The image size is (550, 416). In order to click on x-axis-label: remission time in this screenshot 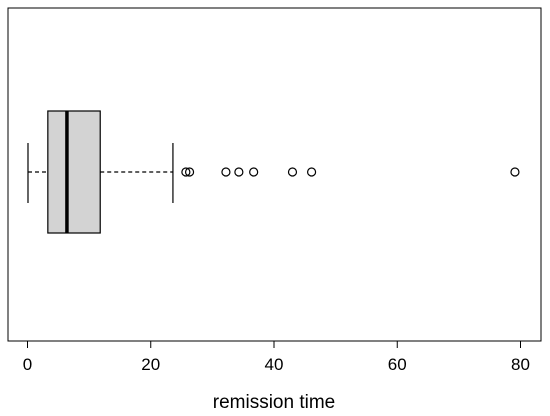, I will do `click(274, 402)`.